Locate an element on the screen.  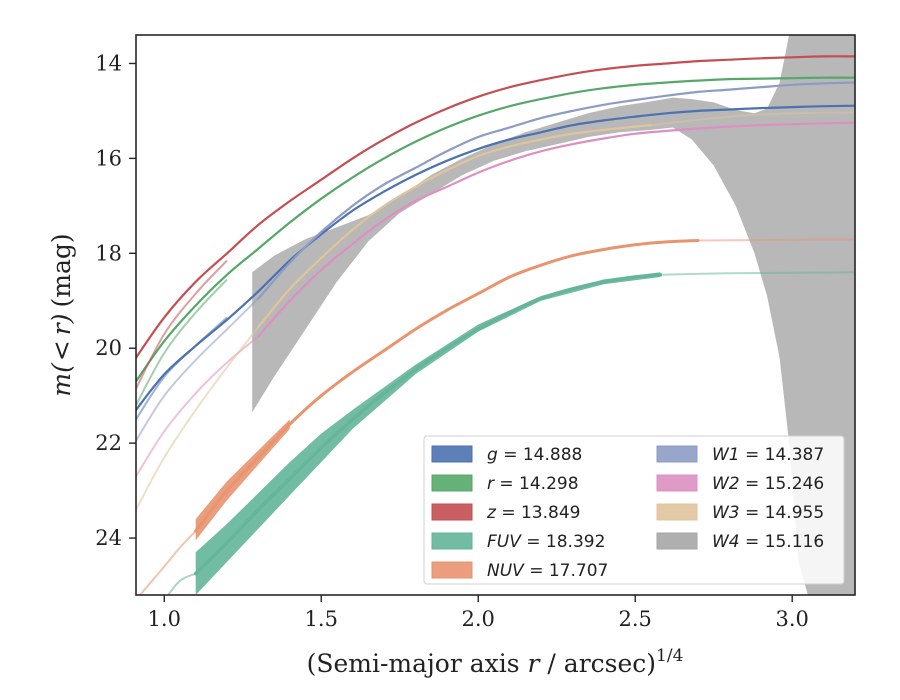
legend-swatch-z is located at coordinates (452, 512).